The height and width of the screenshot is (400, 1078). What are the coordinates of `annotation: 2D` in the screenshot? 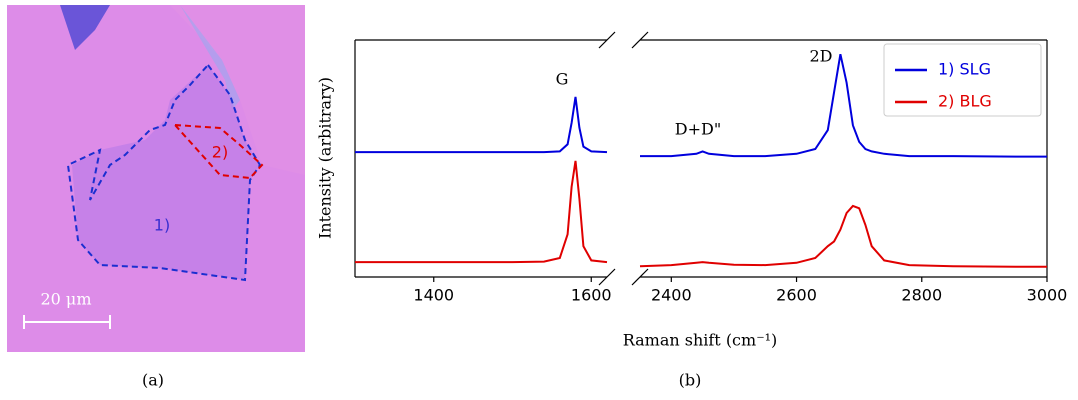 It's located at (820, 56).